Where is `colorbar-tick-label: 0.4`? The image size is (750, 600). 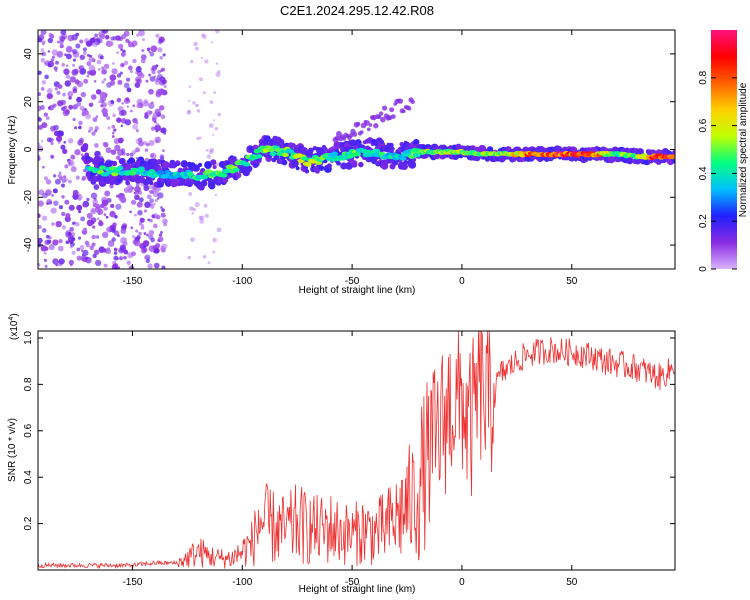
colorbar-tick-label: 0.4 is located at coordinates (703, 173).